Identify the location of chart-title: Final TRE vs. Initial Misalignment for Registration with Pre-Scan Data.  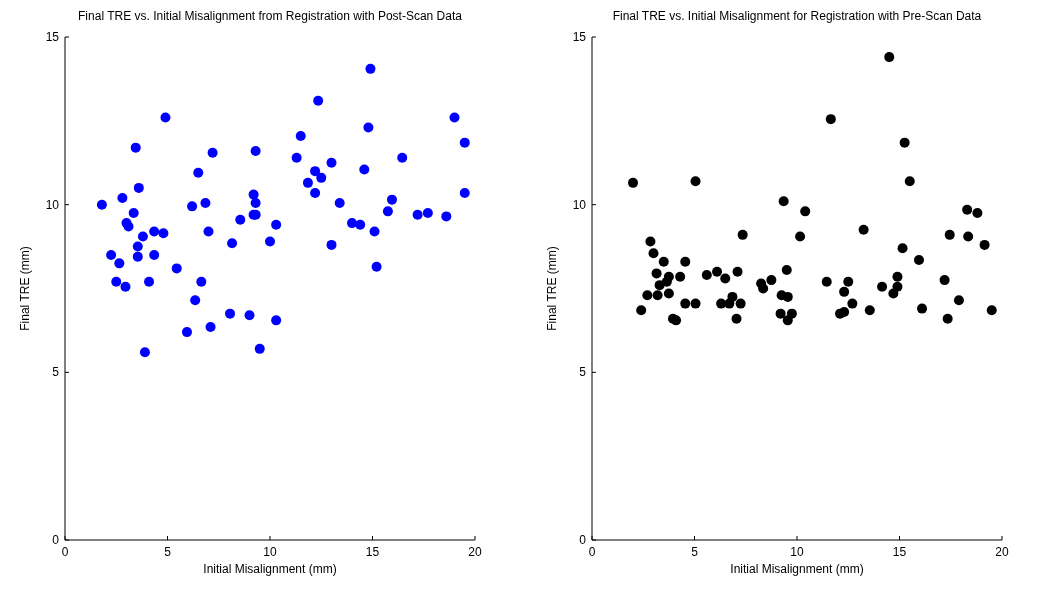
(797, 16).